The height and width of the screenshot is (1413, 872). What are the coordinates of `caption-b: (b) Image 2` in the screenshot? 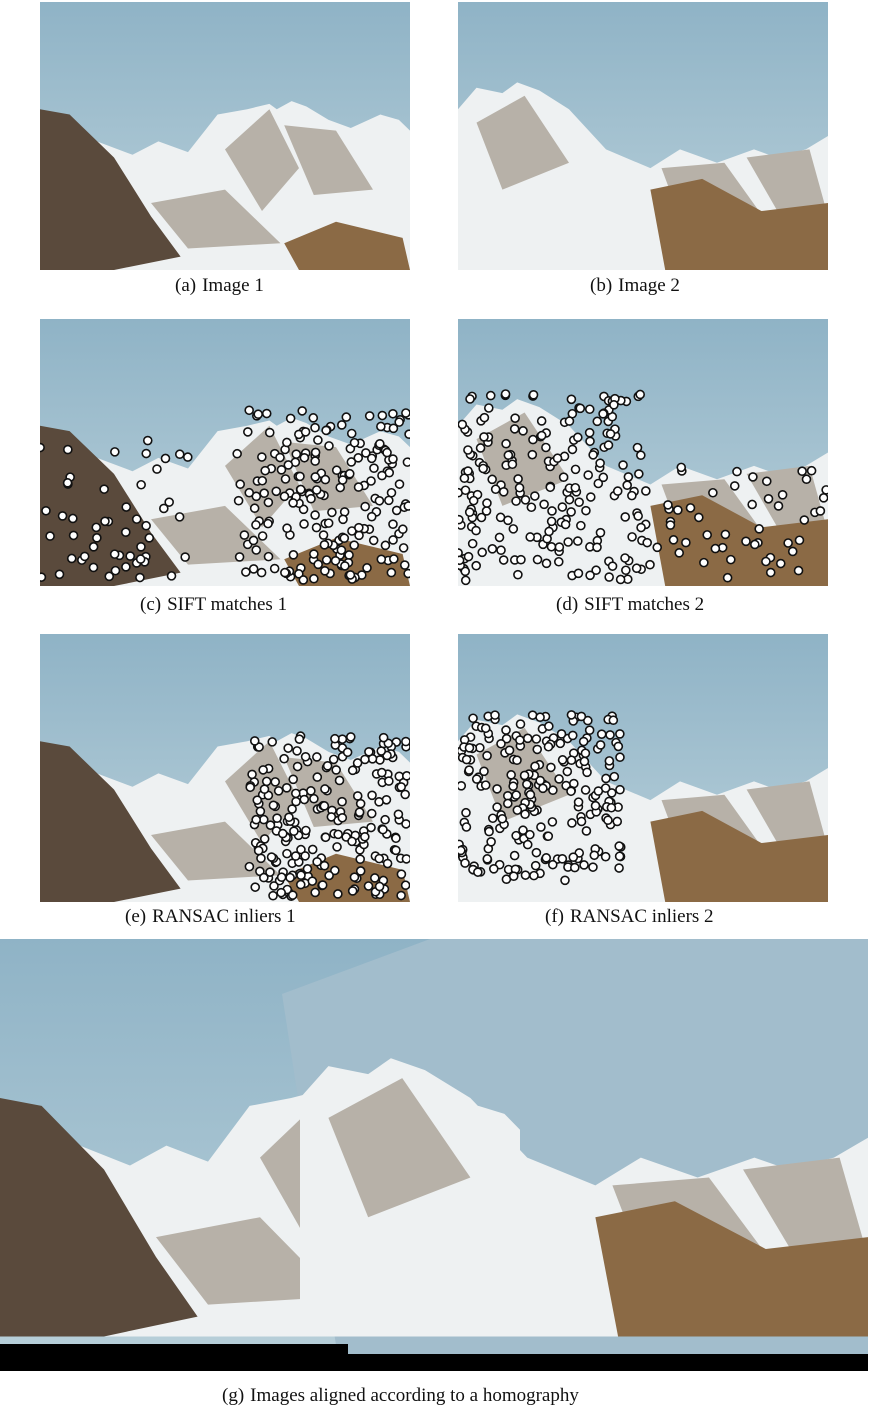 It's located at (635, 286).